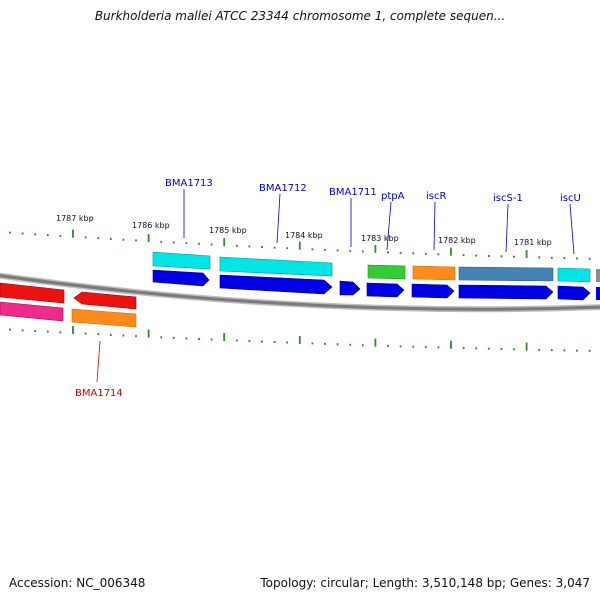 Image resolution: width=600 pixels, height=600 pixels. I want to click on feature-ptpA-cds, so click(385, 290).